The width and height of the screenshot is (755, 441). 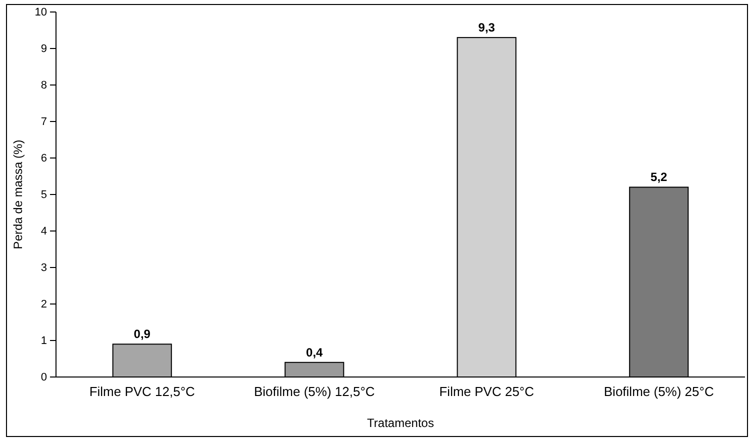 I want to click on x-tick-label: Biofilme (5%) 25°C, so click(x=659, y=392).